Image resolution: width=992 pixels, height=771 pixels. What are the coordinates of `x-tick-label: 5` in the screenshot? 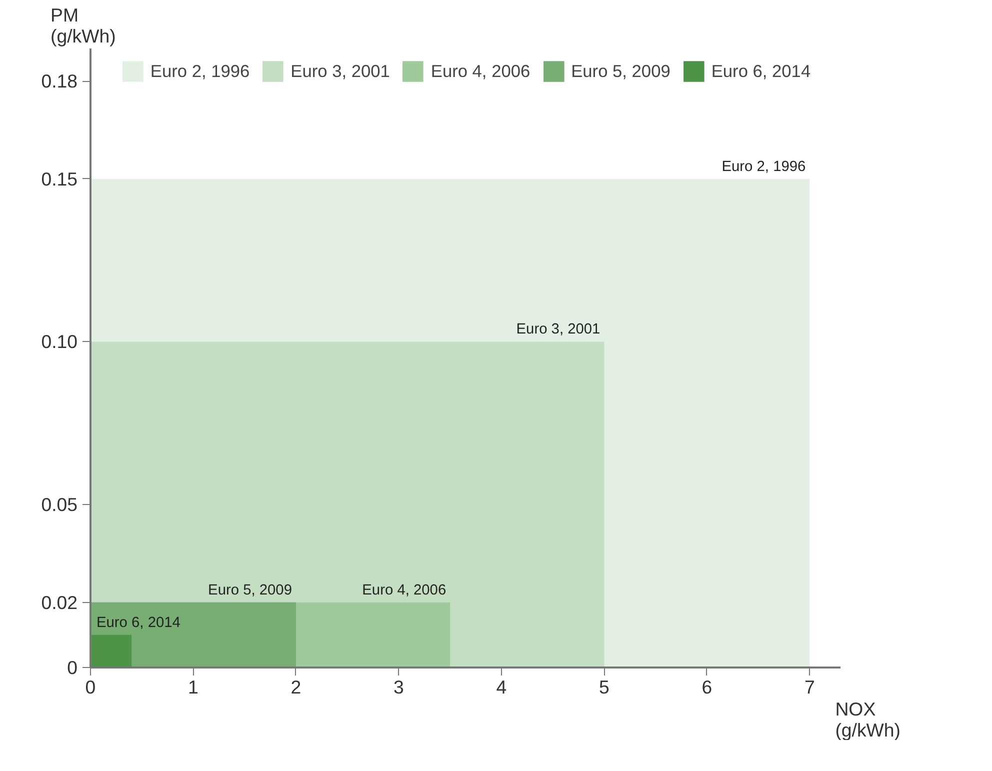 It's located at (604, 687).